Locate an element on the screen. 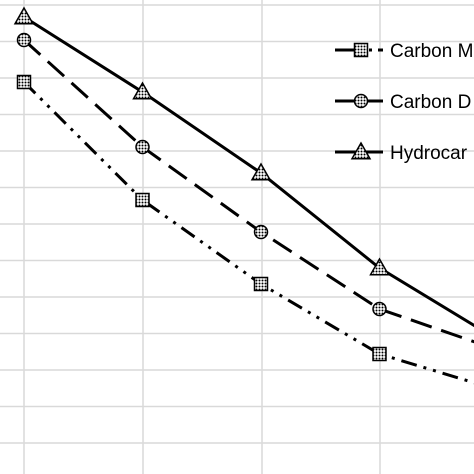 The image size is (474, 474). legend-label: Carbon D is located at coordinates (430, 102).